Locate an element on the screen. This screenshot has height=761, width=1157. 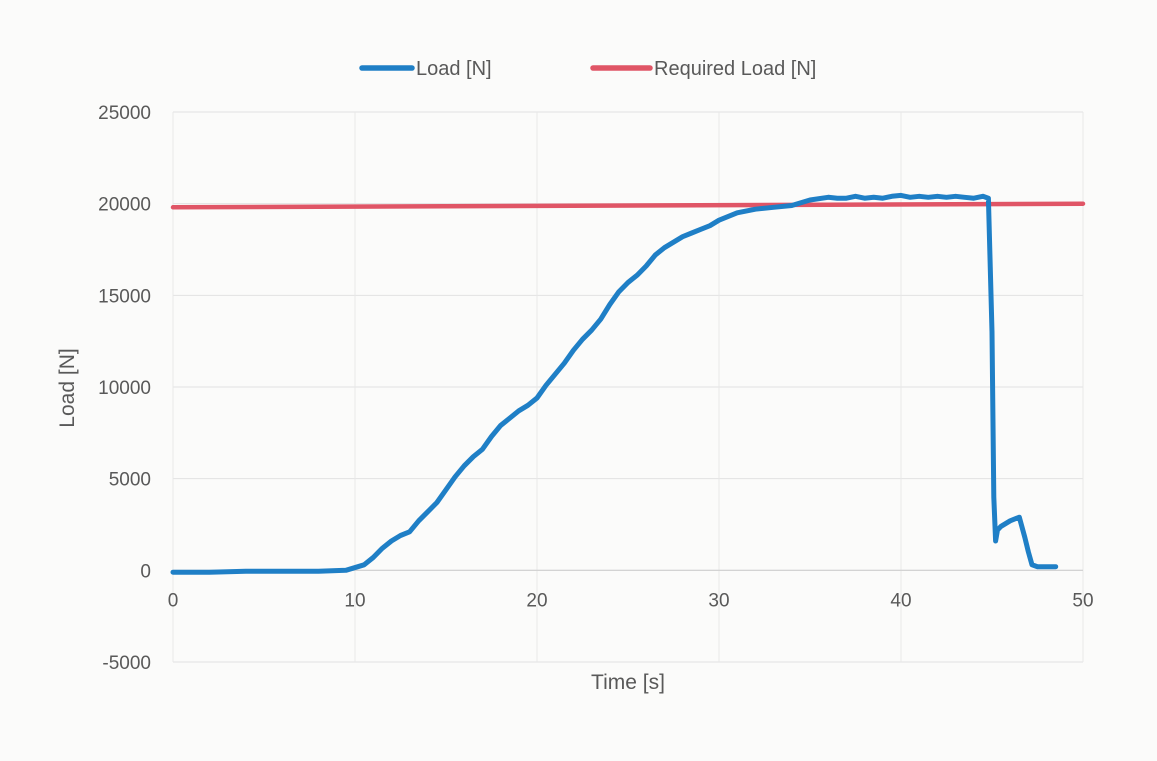
x-tick-label: 10 is located at coordinates (354, 600).